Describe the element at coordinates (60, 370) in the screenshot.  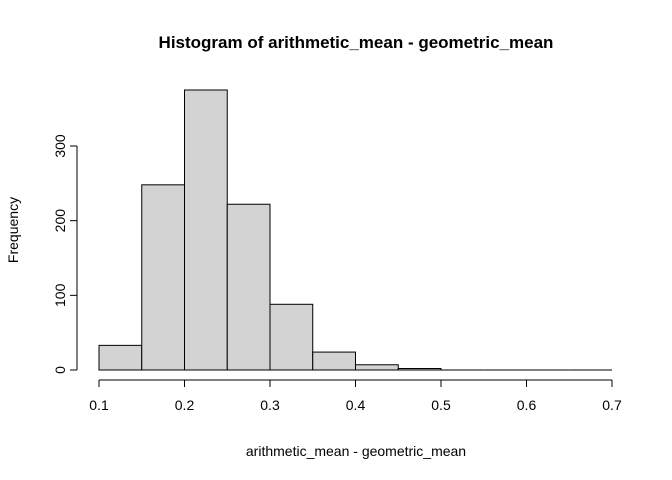
I see `y-tick-label: 0` at that location.